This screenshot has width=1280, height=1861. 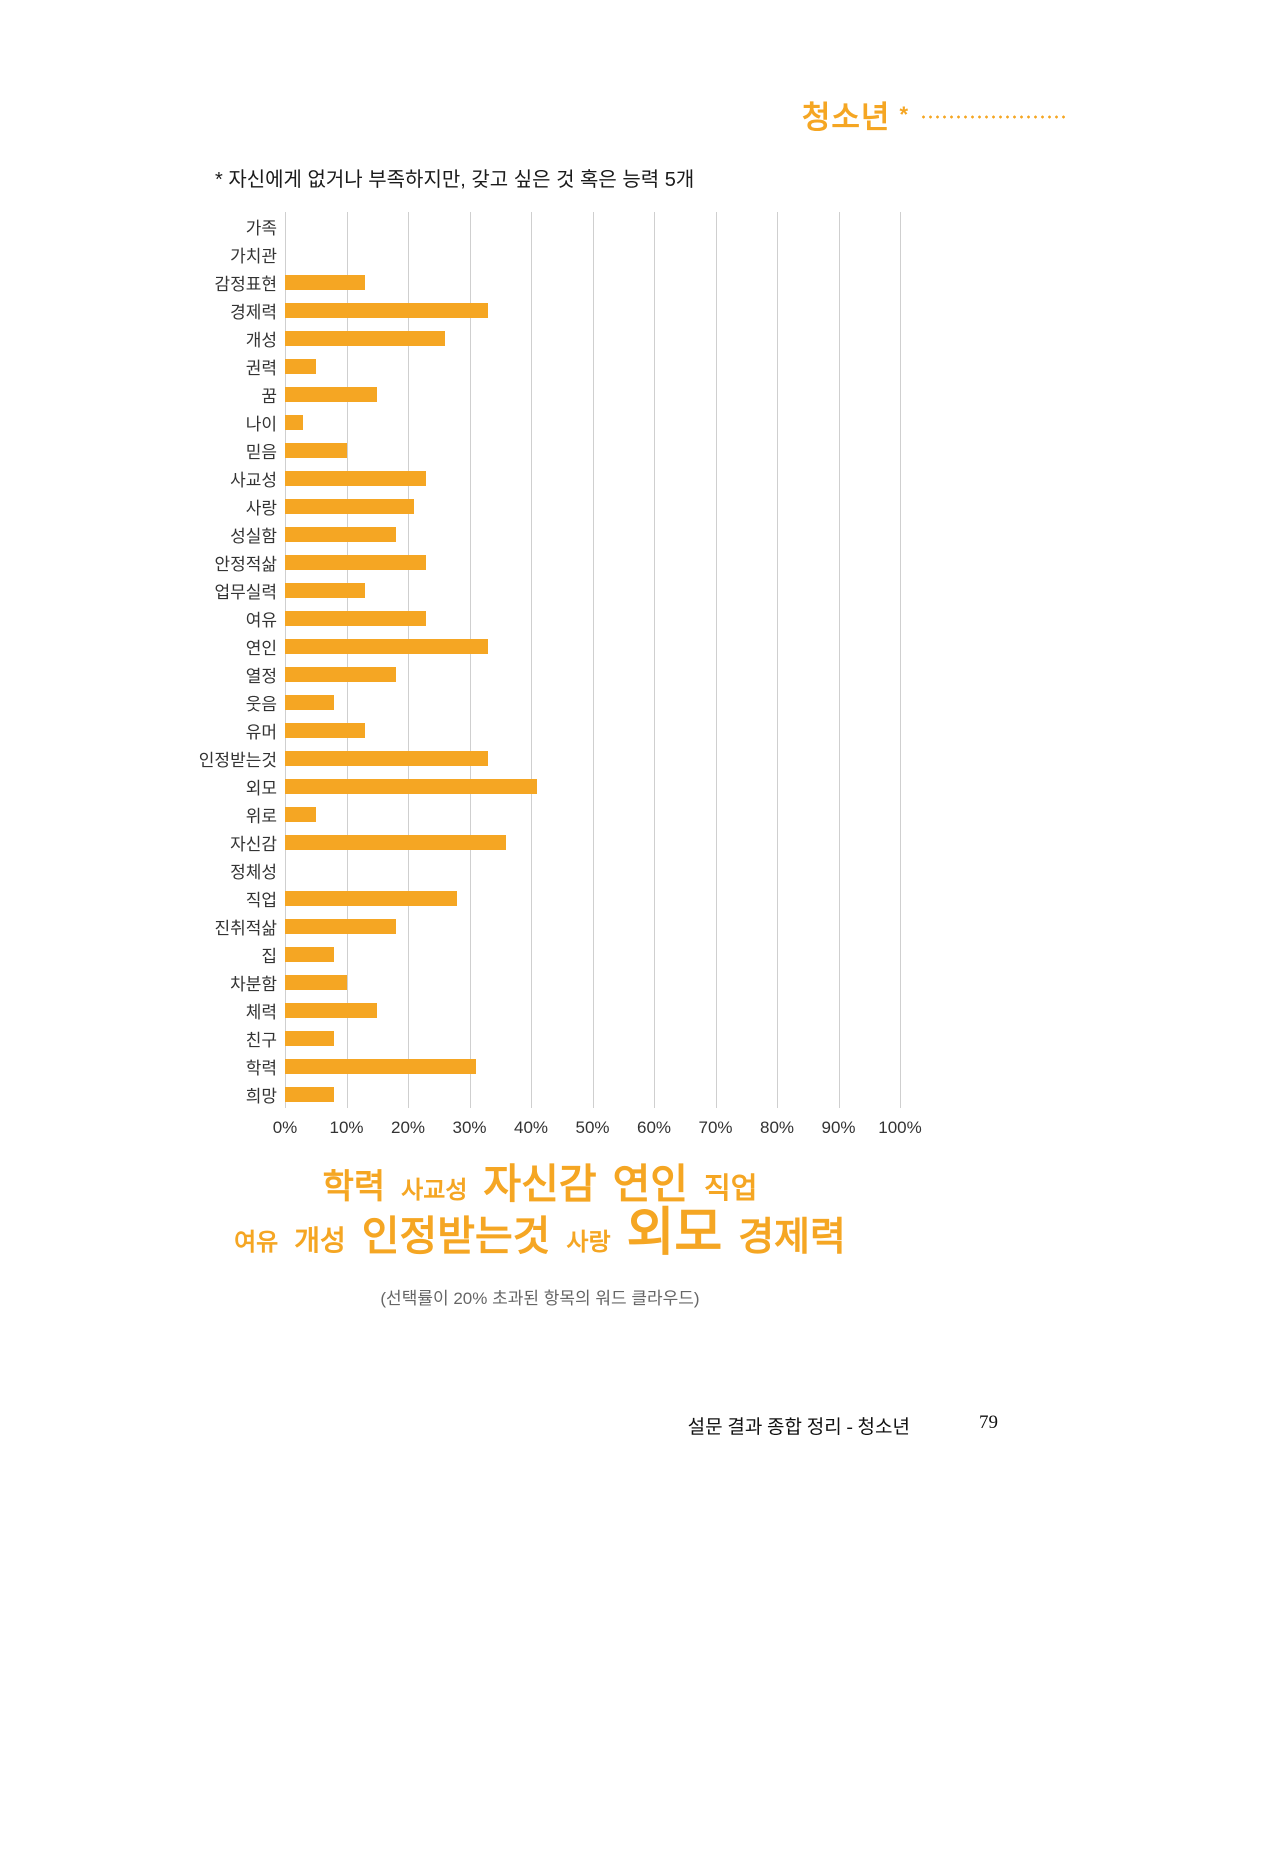 What do you see at coordinates (540, 562) in the screenshot?
I see `chart-row: 안정적삶` at bounding box center [540, 562].